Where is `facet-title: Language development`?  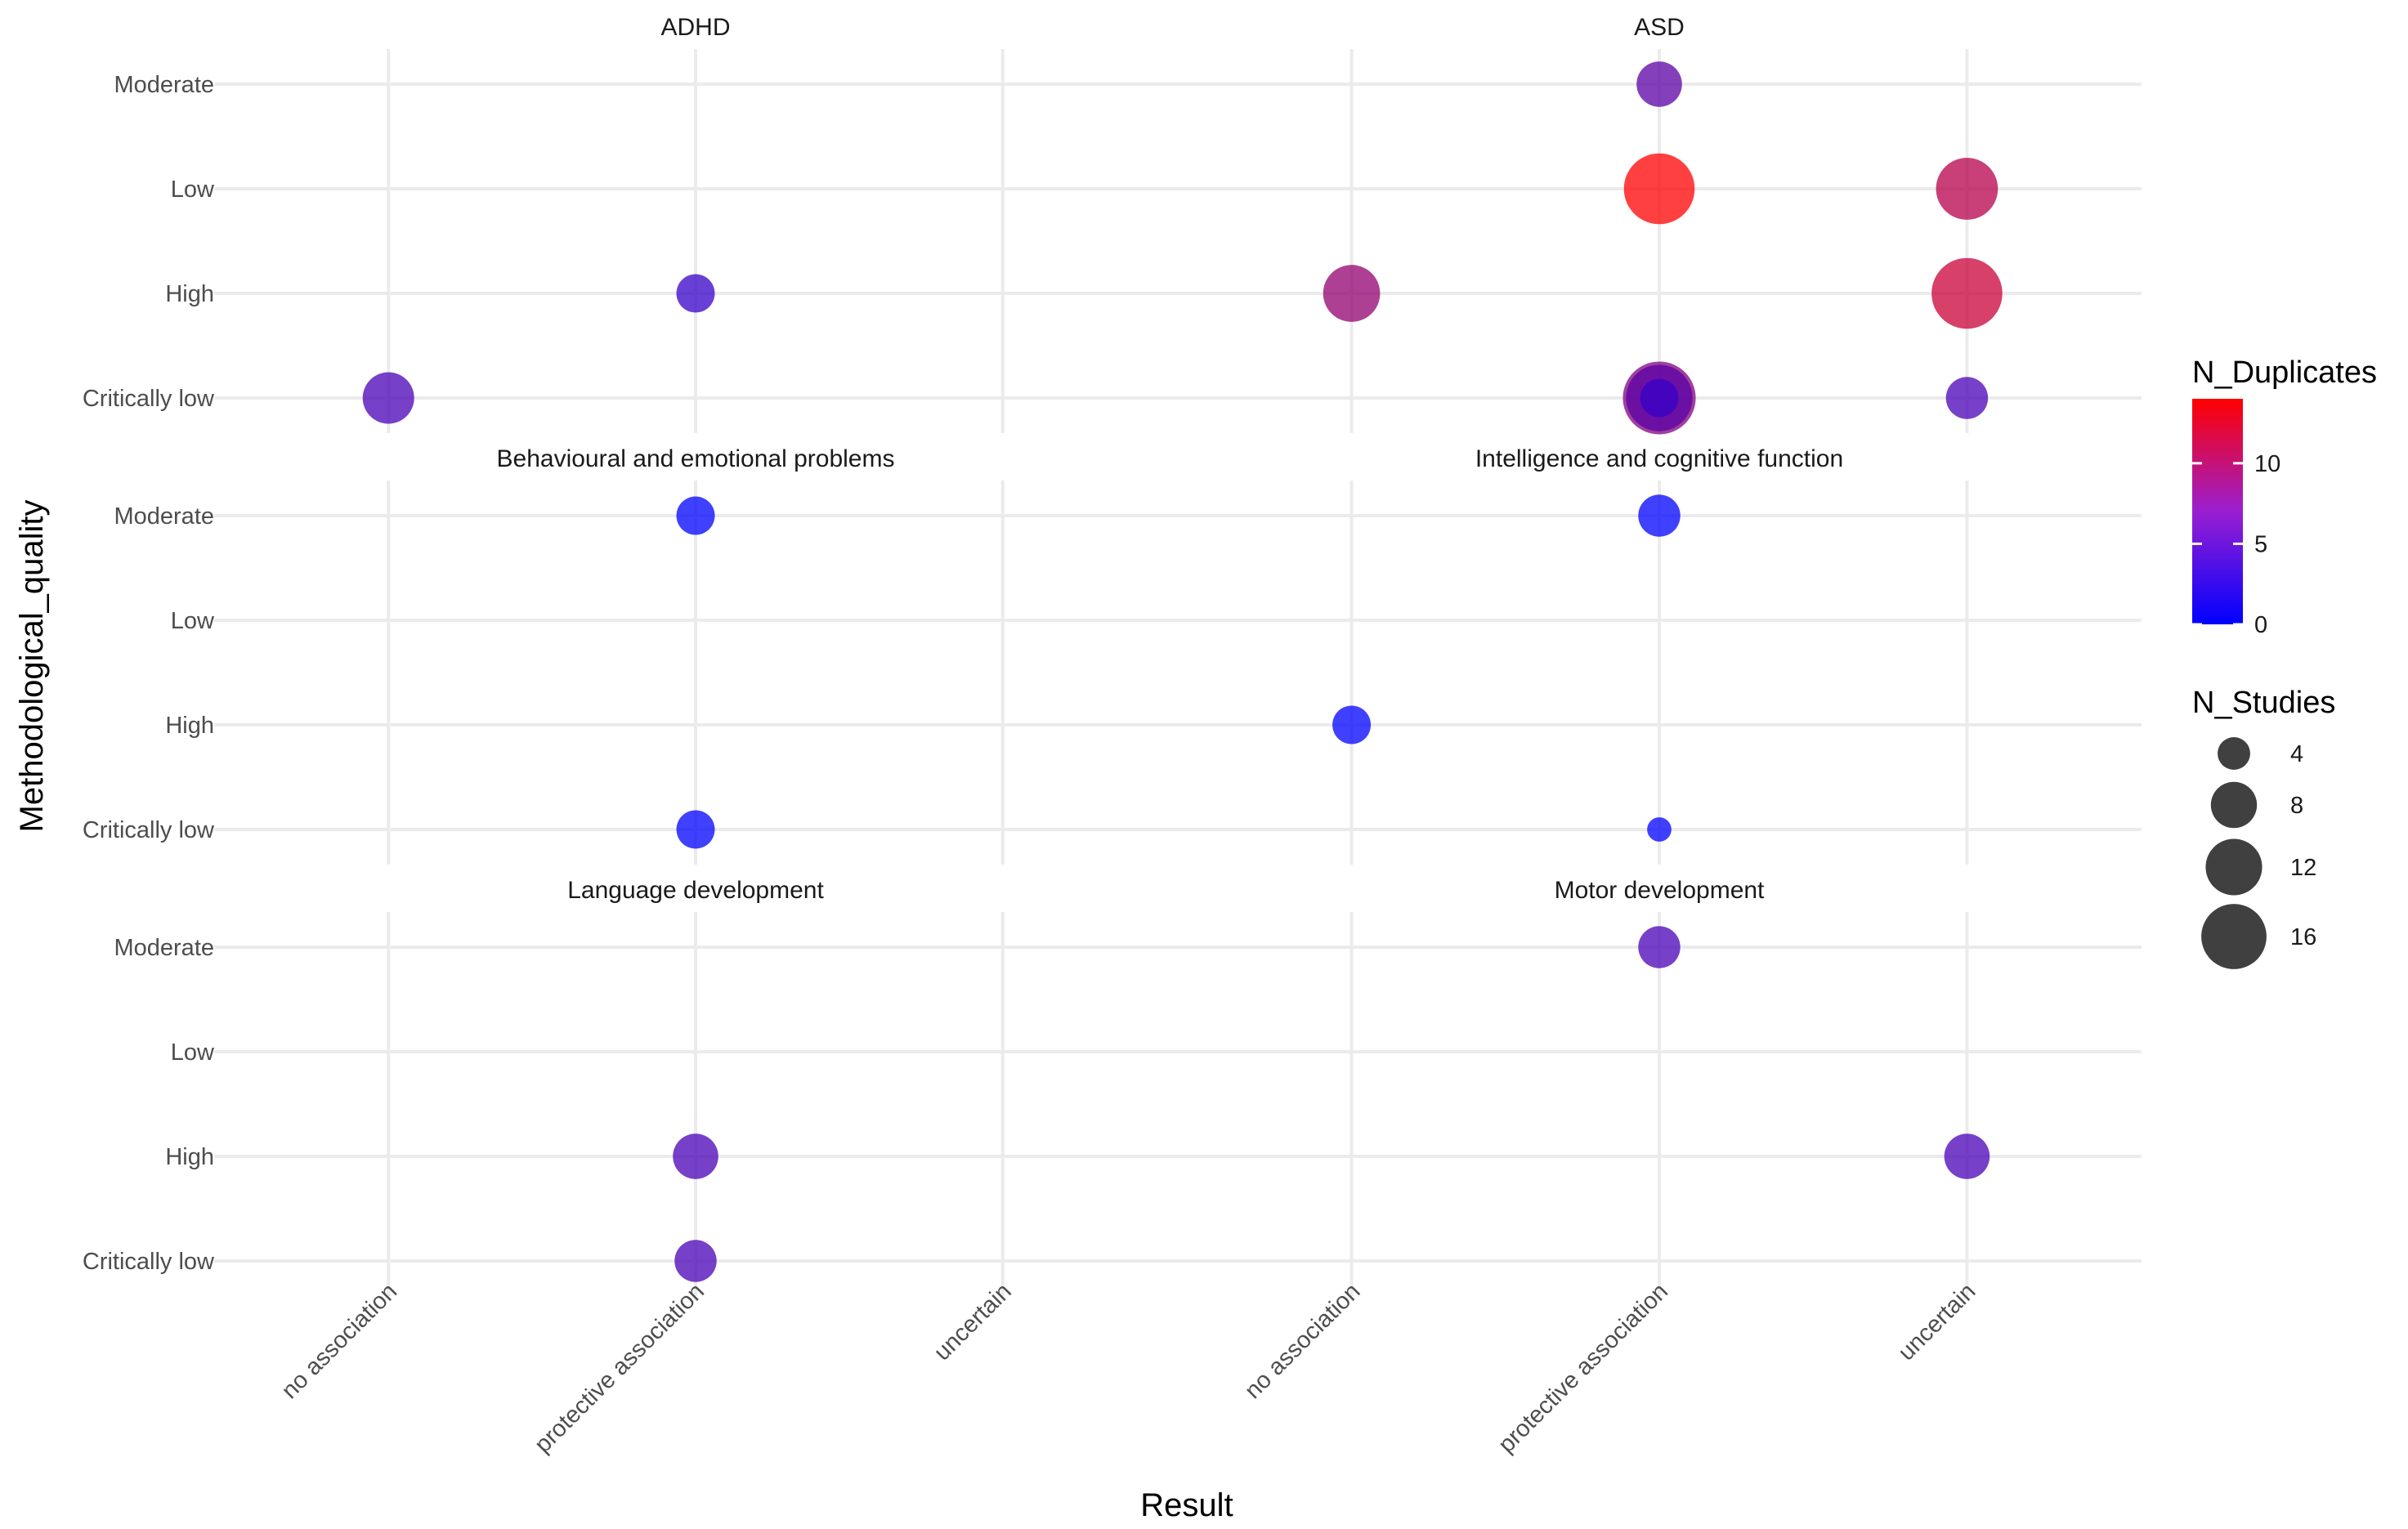 facet-title: Language development is located at coordinates (695, 890).